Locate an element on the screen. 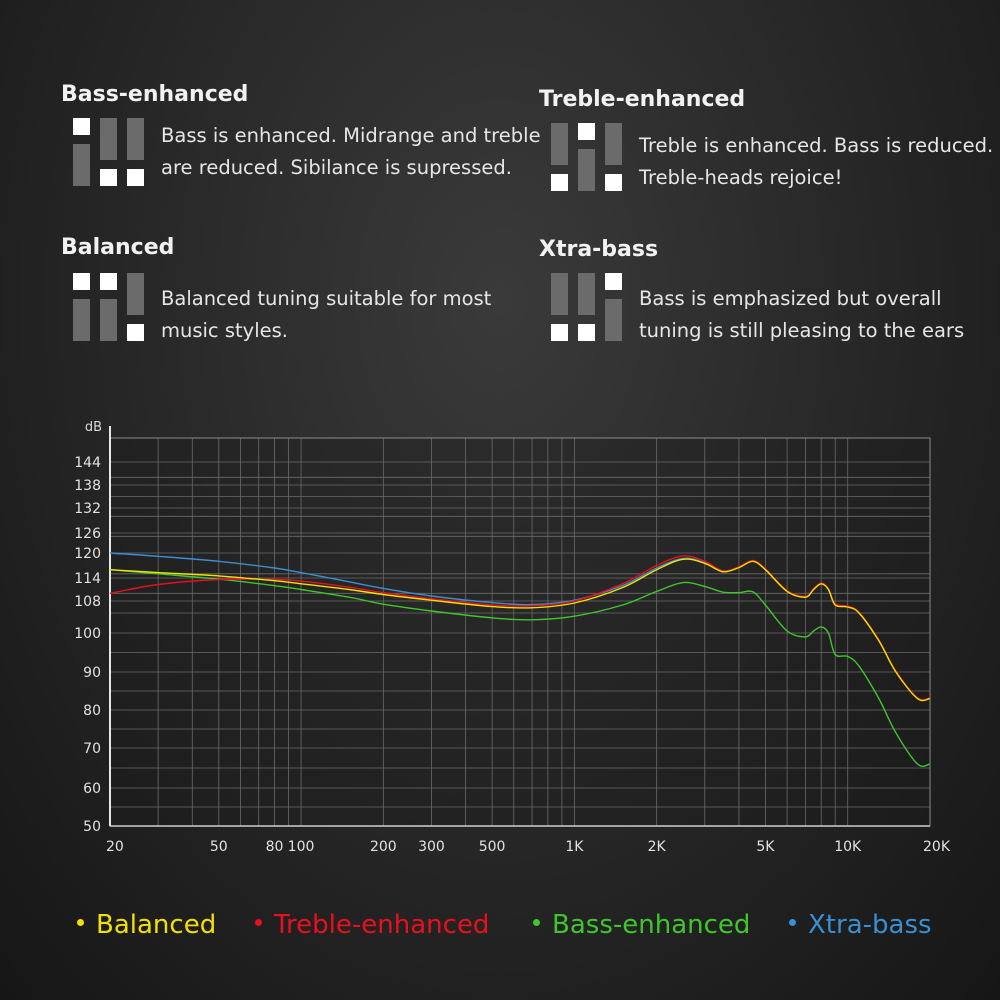 This screenshot has height=1000, width=1000. x-tick-label: 300 is located at coordinates (431, 847).